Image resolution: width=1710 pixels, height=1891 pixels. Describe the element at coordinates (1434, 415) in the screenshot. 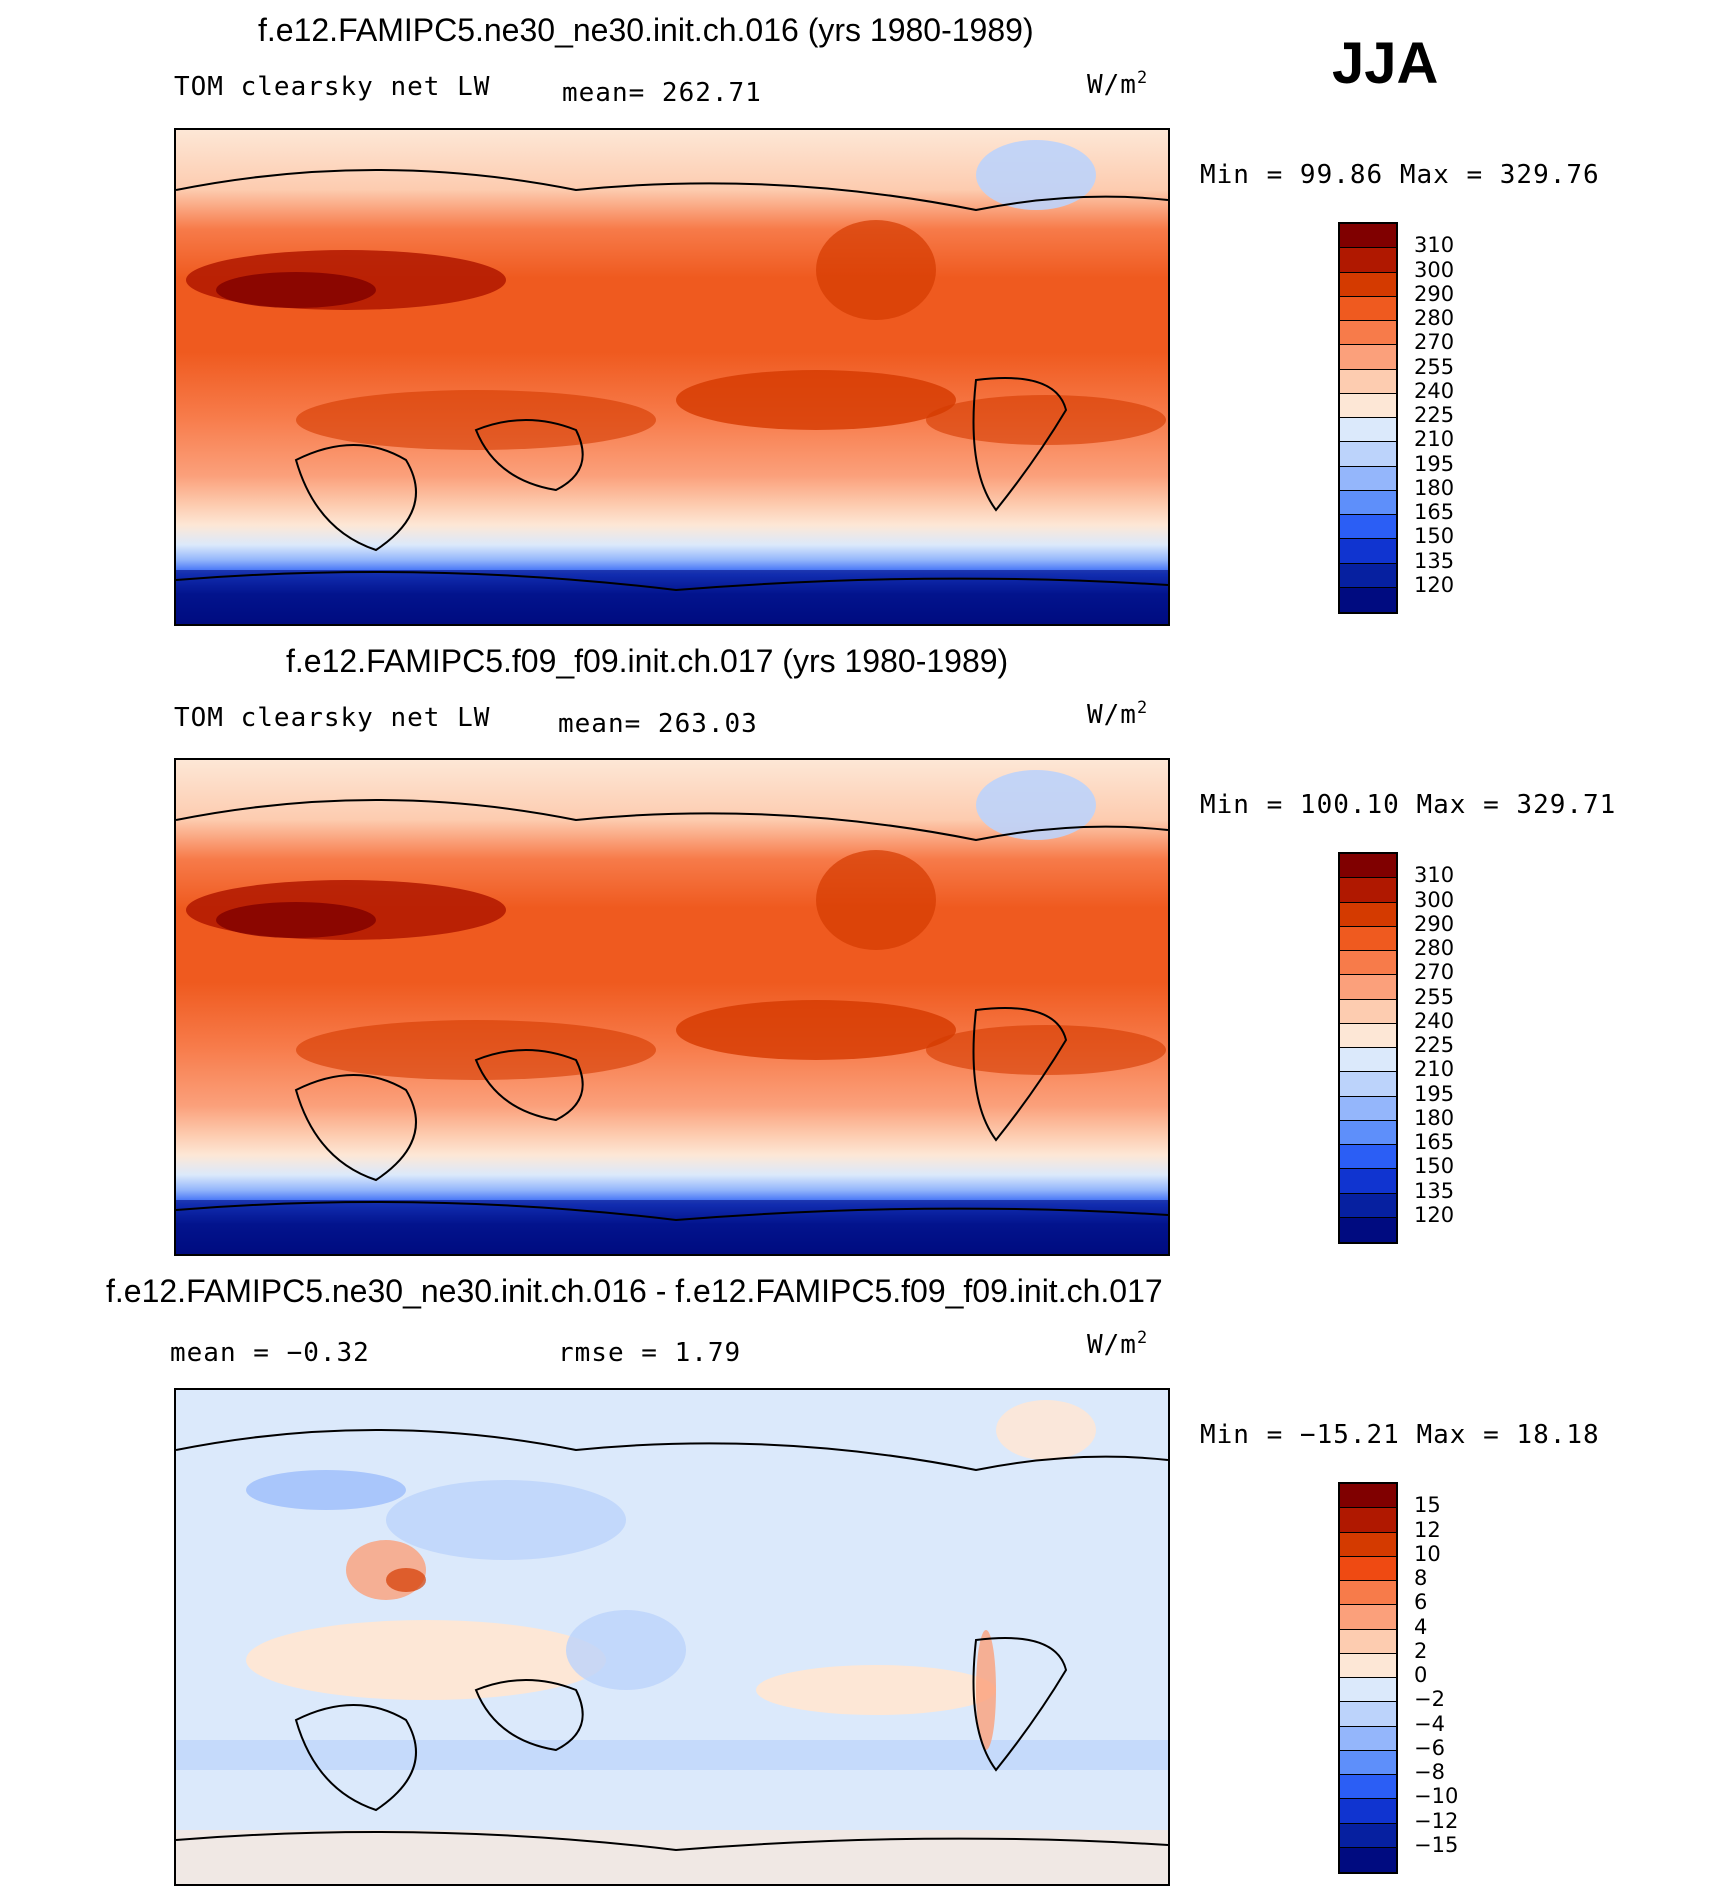

I see `colorbar-tick-label: 225` at that location.